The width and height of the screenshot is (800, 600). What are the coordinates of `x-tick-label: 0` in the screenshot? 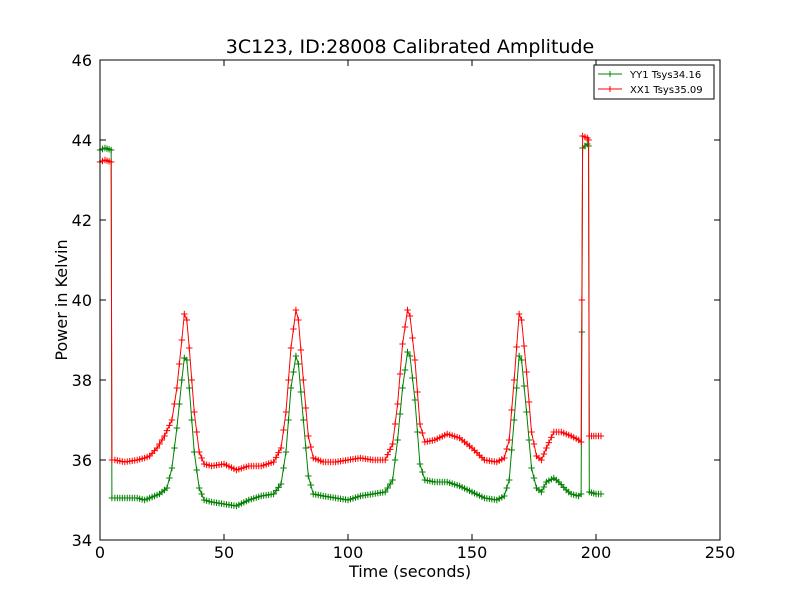 It's located at (100, 552).